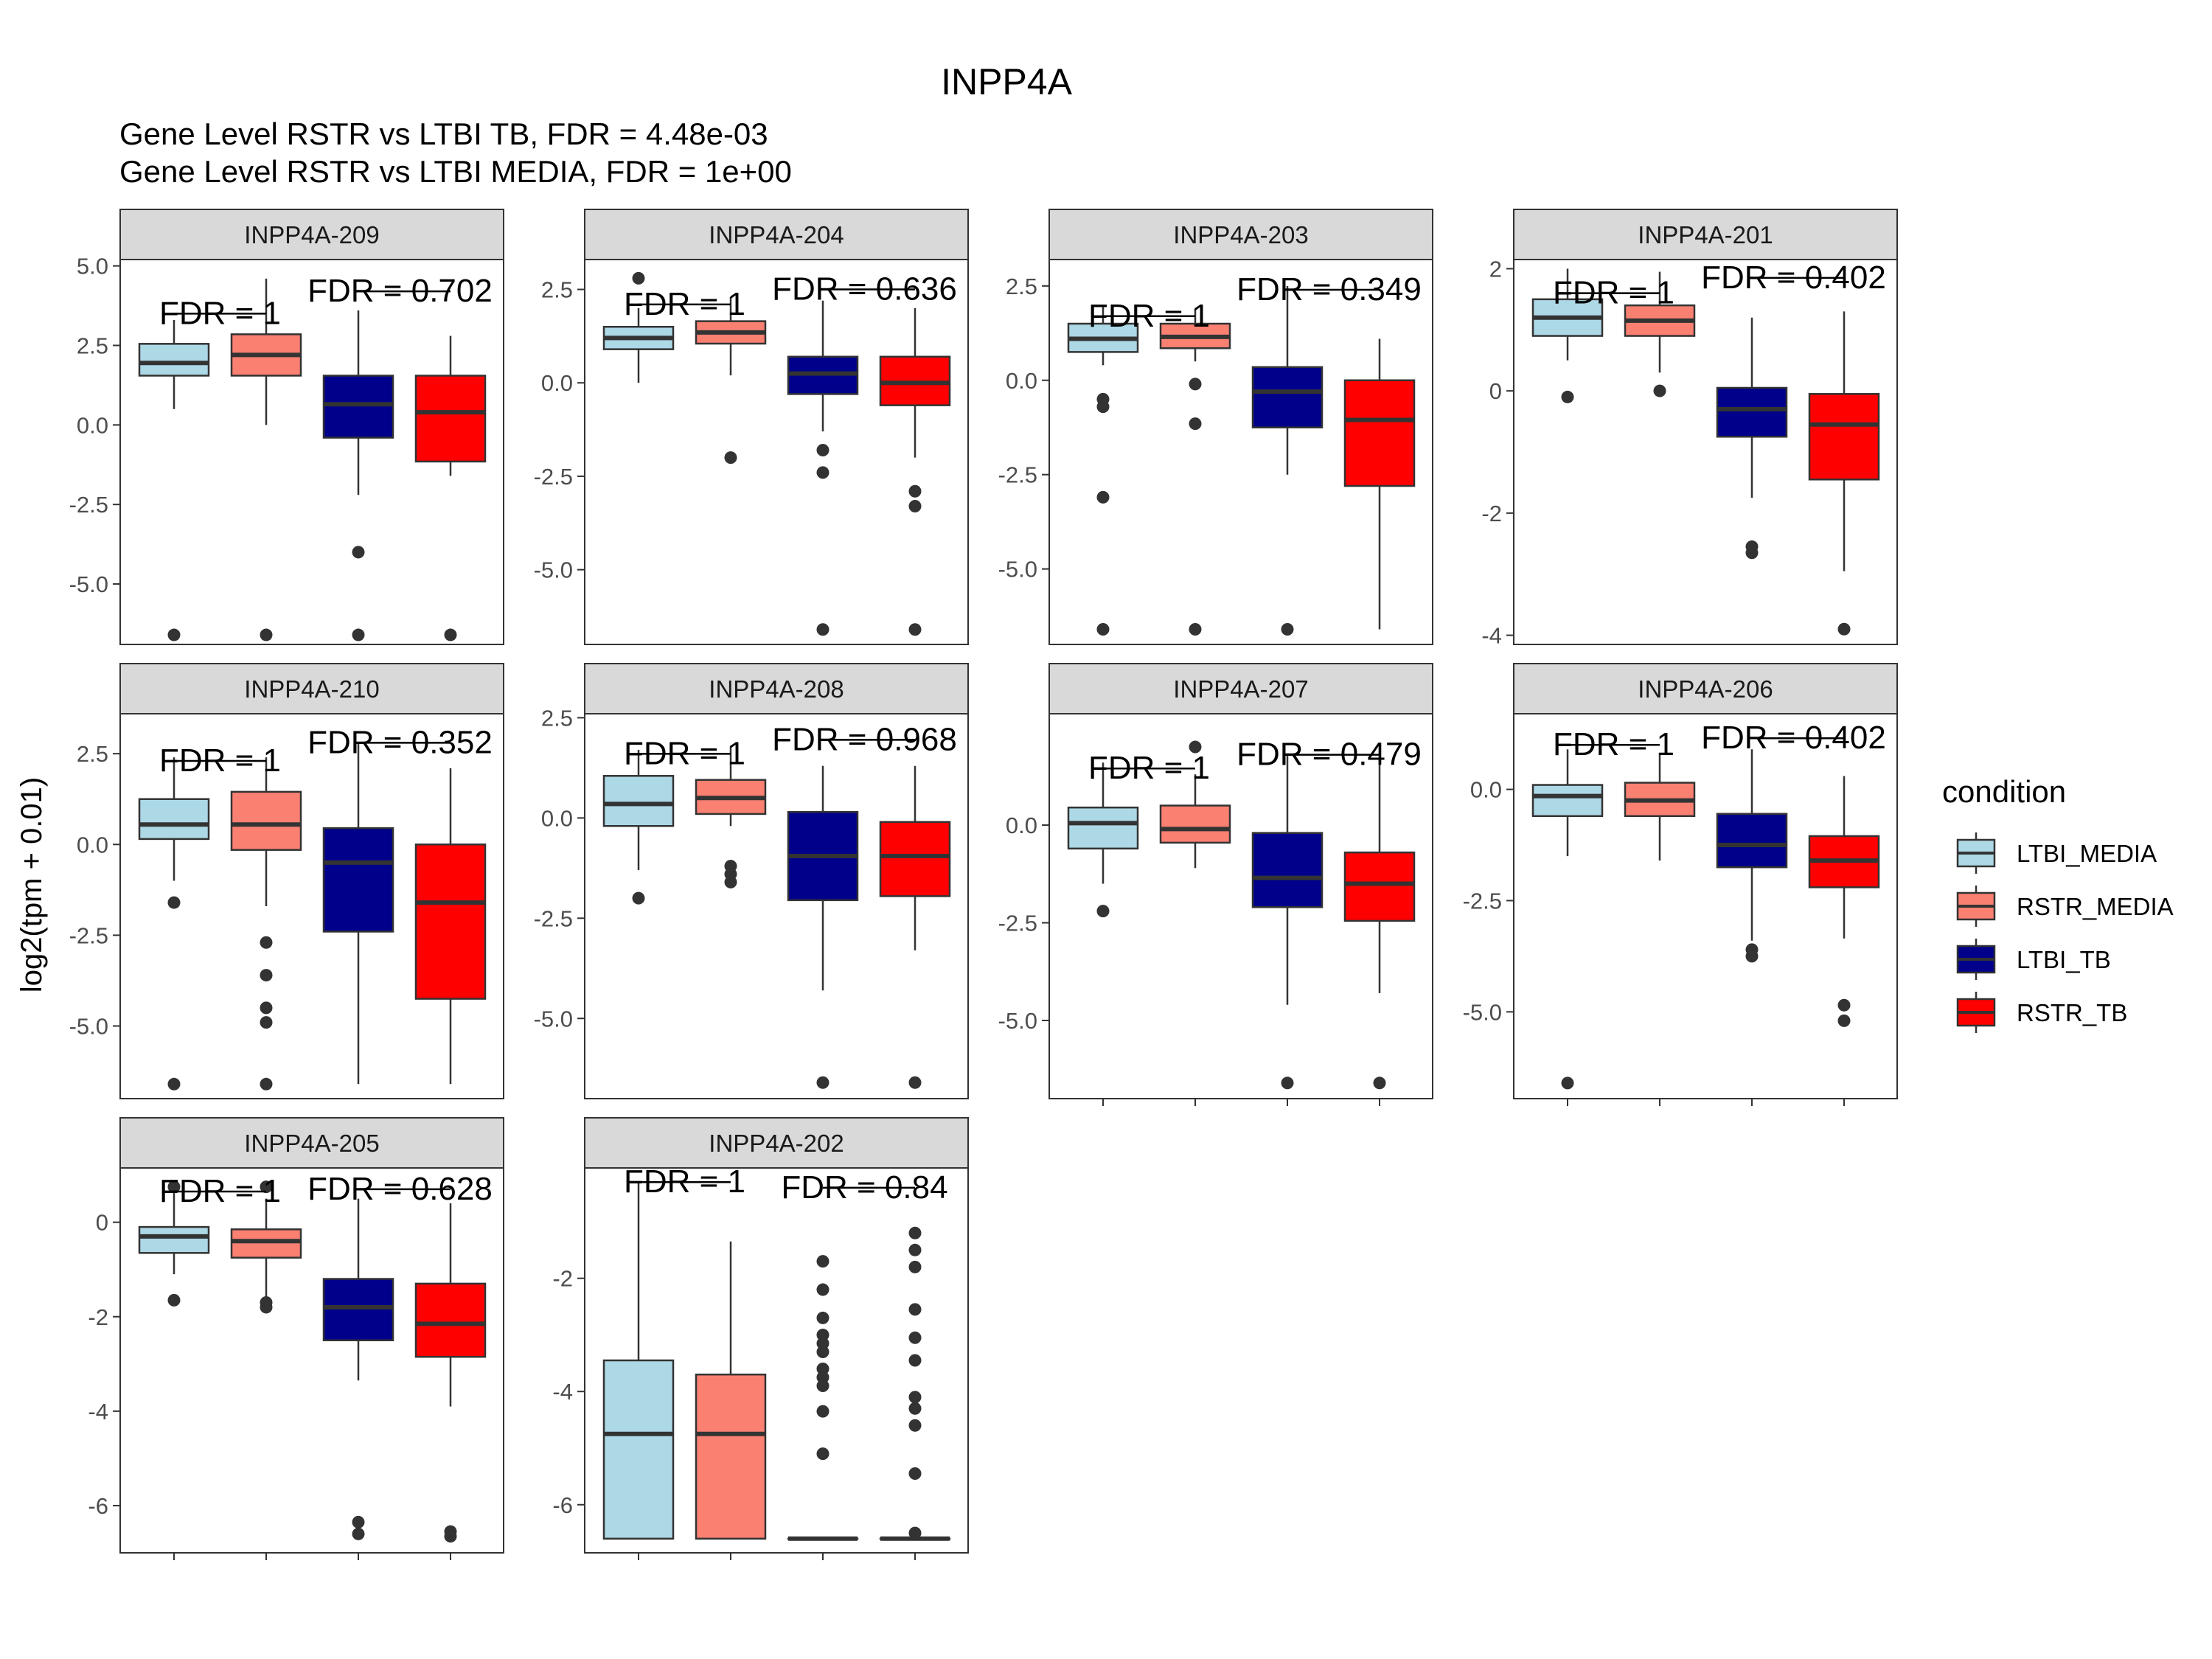 Image resolution: width=2212 pixels, height=1659 pixels. I want to click on legend-item: LTBI_TB, so click(2033, 959).